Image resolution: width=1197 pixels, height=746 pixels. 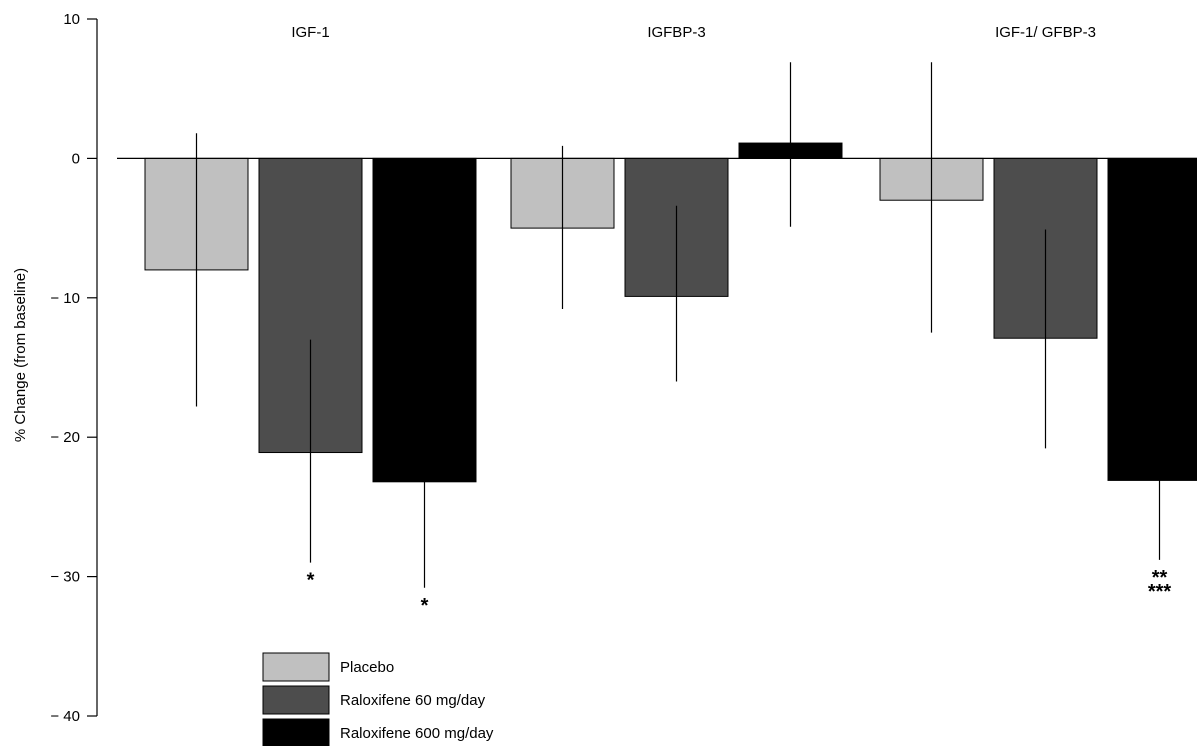 I want to click on y-axis-label: % Change (from baseline), so click(x=20, y=355).